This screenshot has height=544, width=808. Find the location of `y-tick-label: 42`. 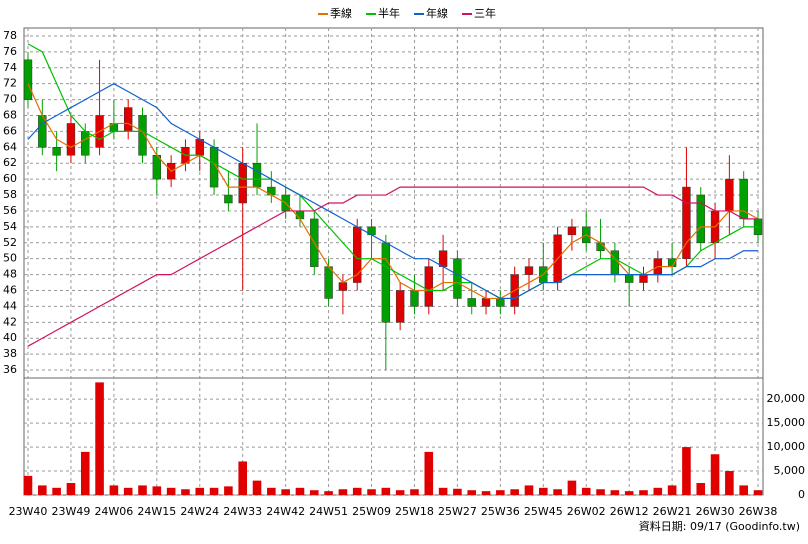

y-tick-label: 42 is located at coordinates (10, 321).